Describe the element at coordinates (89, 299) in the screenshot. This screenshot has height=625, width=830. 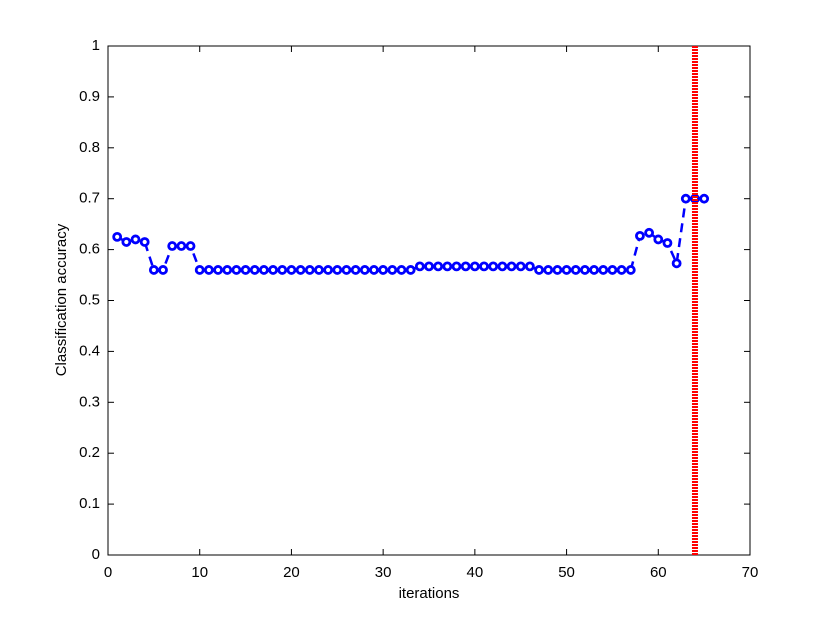
I see `y-tick-label: 0.5` at that location.